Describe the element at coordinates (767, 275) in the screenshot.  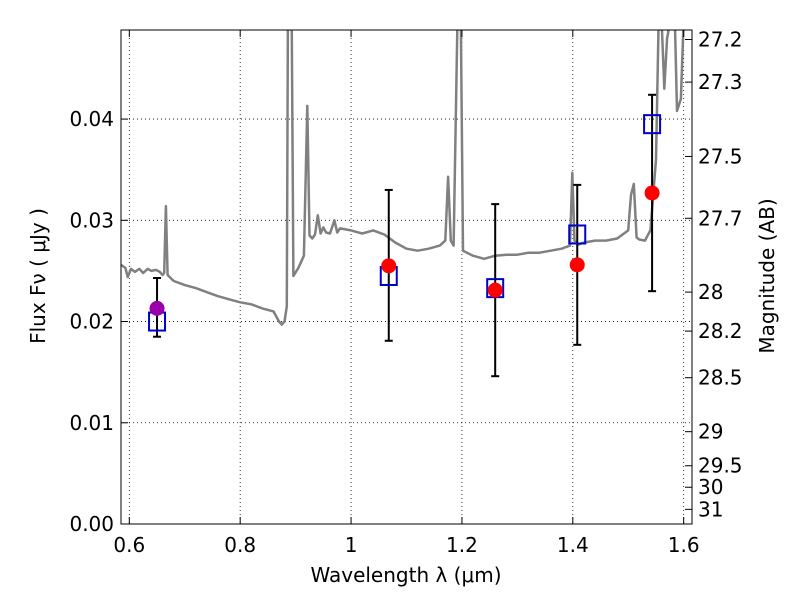
I see `y2-axis-title: Magnitude (AB)` at that location.